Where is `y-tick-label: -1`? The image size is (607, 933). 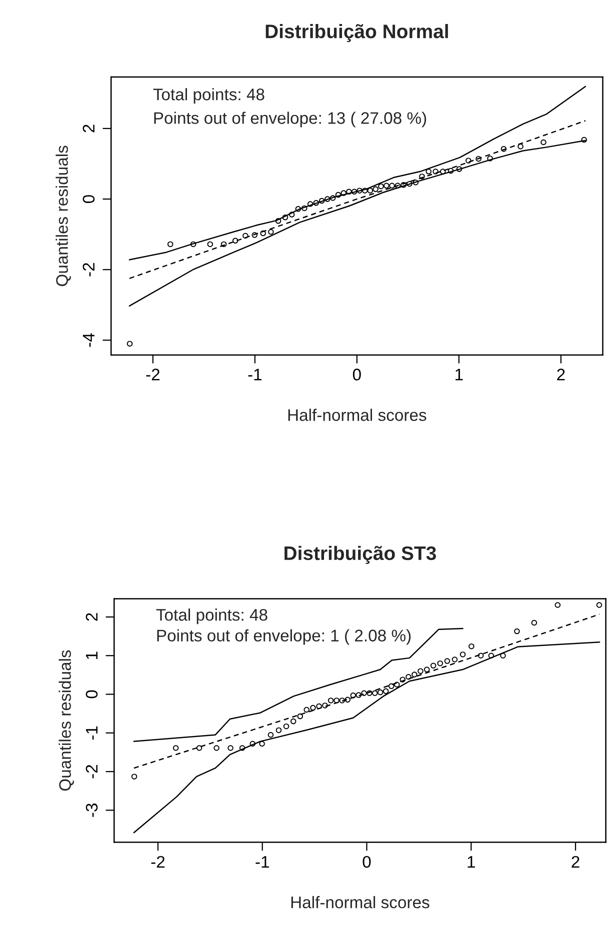
y-tick-label: -1 is located at coordinates (92, 733).